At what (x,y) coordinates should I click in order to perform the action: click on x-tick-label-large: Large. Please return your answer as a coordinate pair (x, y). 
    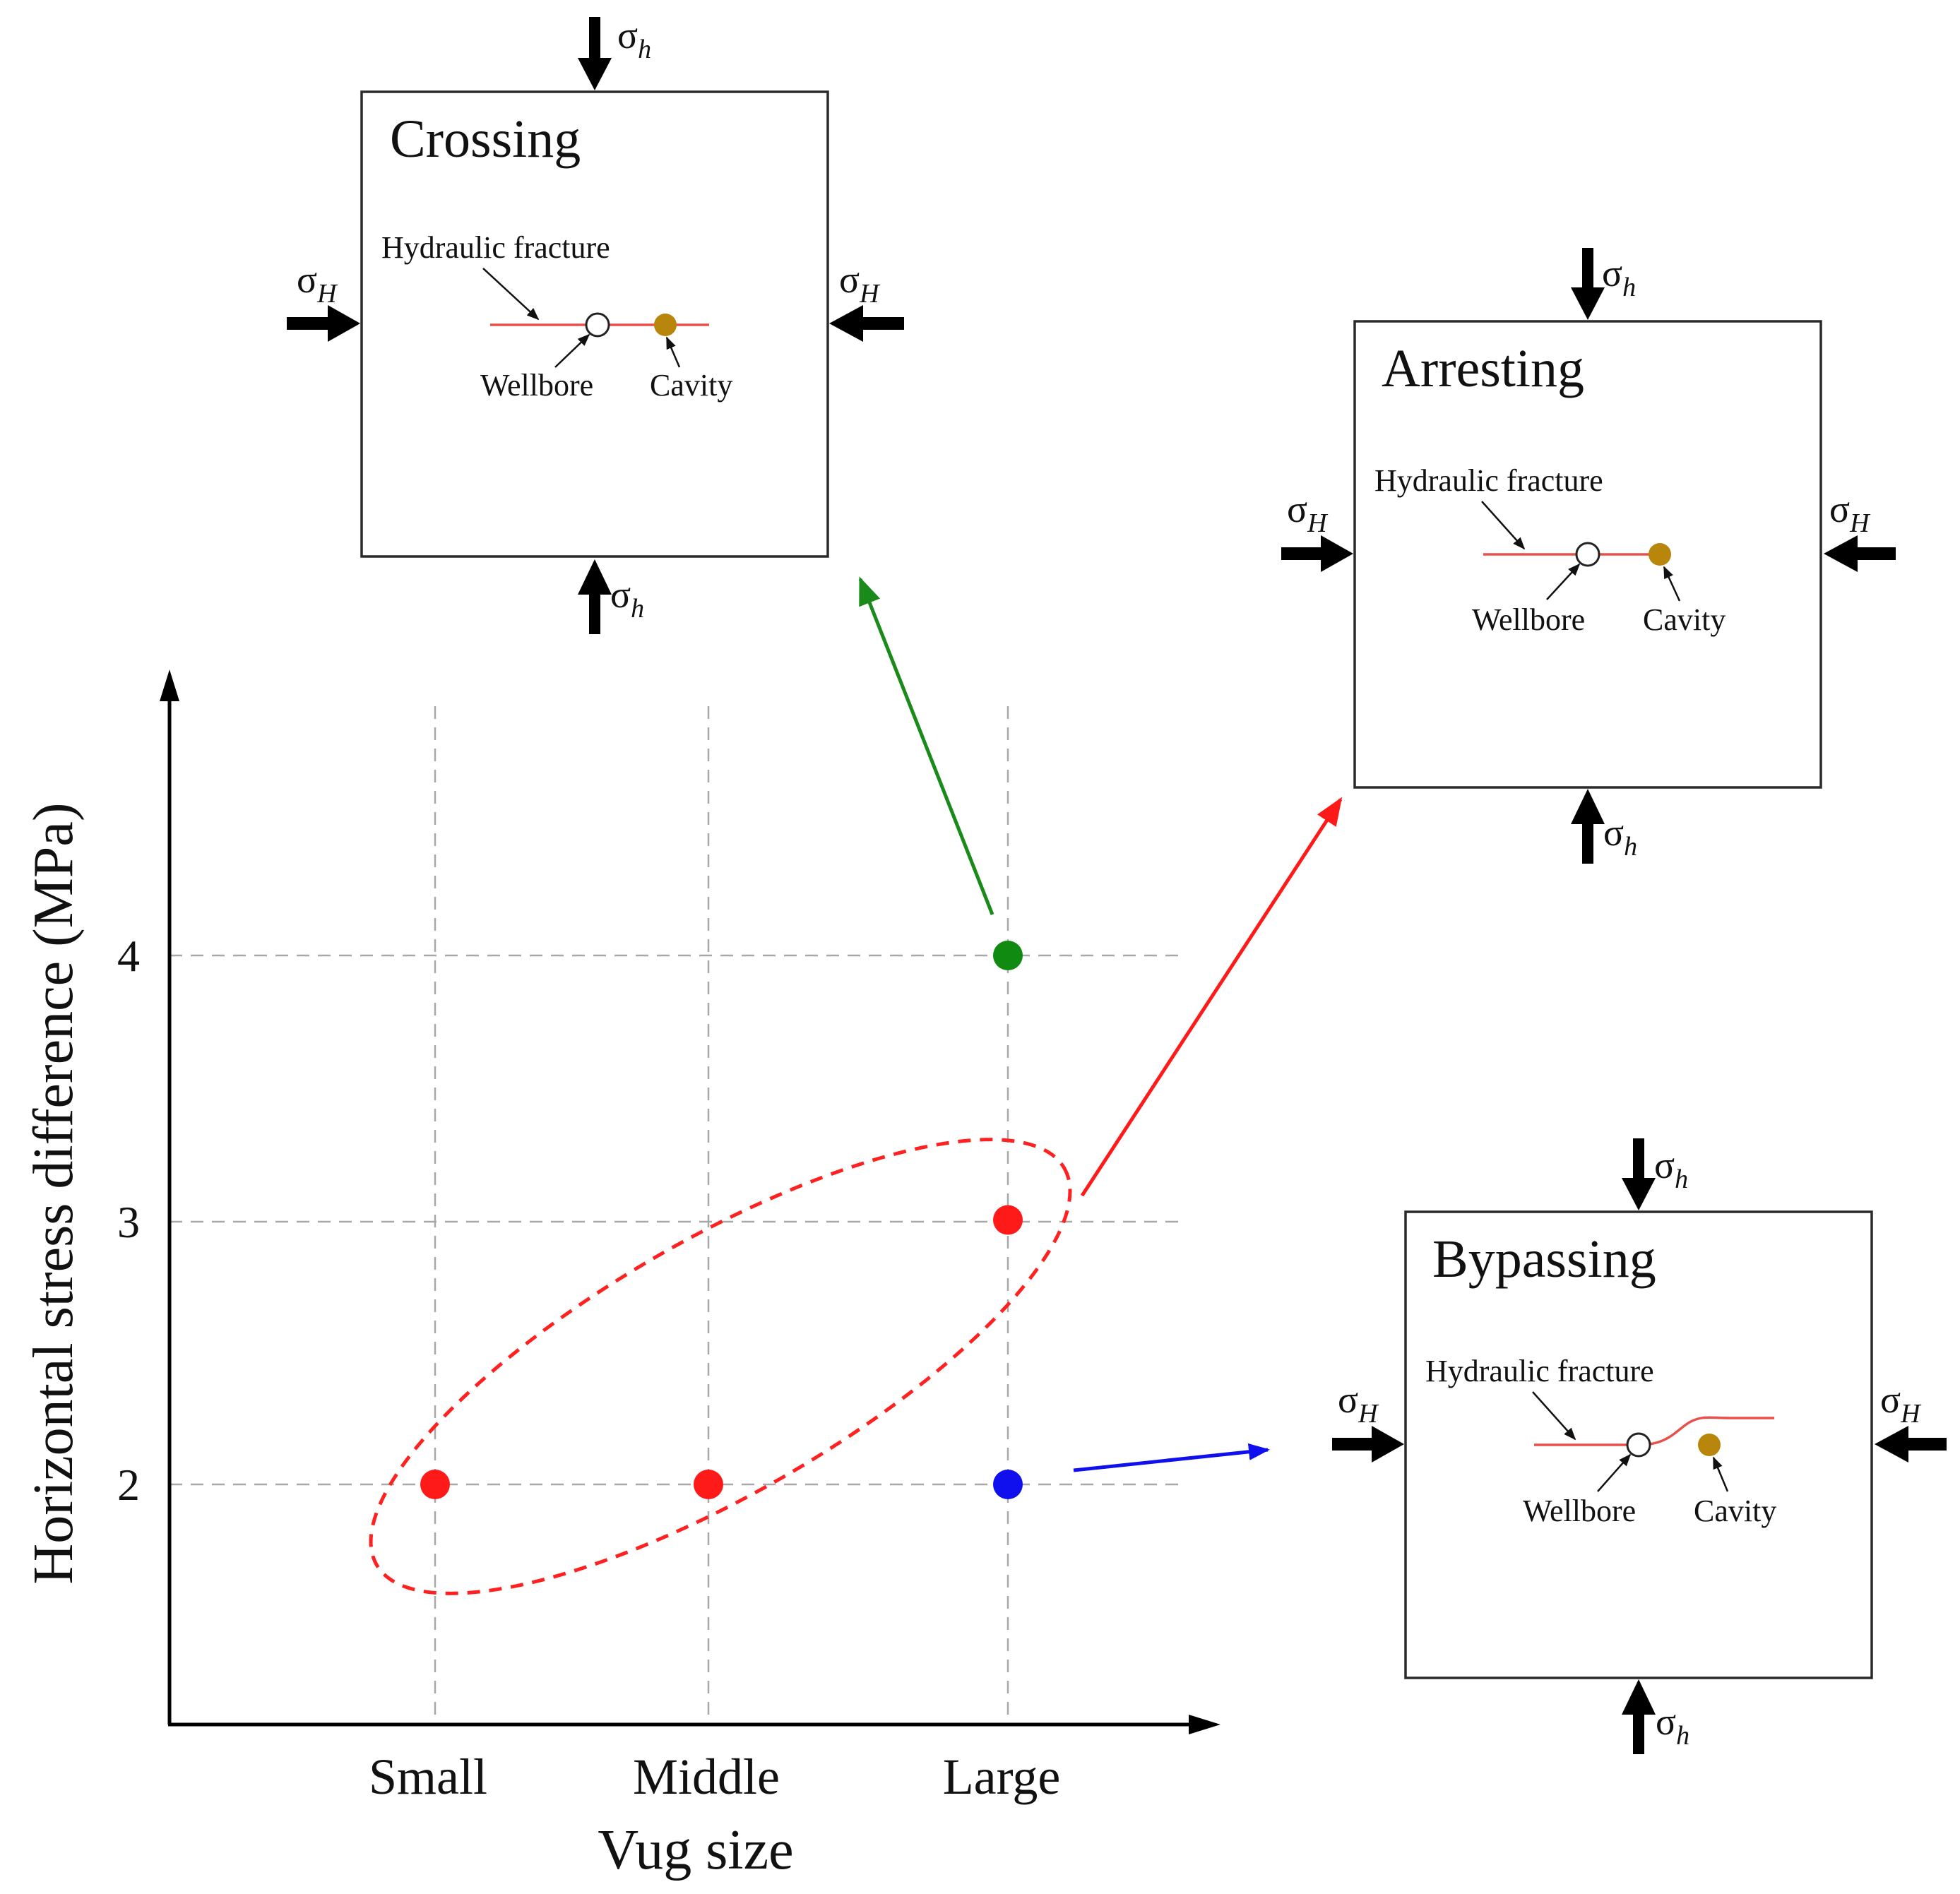
    Looking at the image, I should click on (1002, 1777).